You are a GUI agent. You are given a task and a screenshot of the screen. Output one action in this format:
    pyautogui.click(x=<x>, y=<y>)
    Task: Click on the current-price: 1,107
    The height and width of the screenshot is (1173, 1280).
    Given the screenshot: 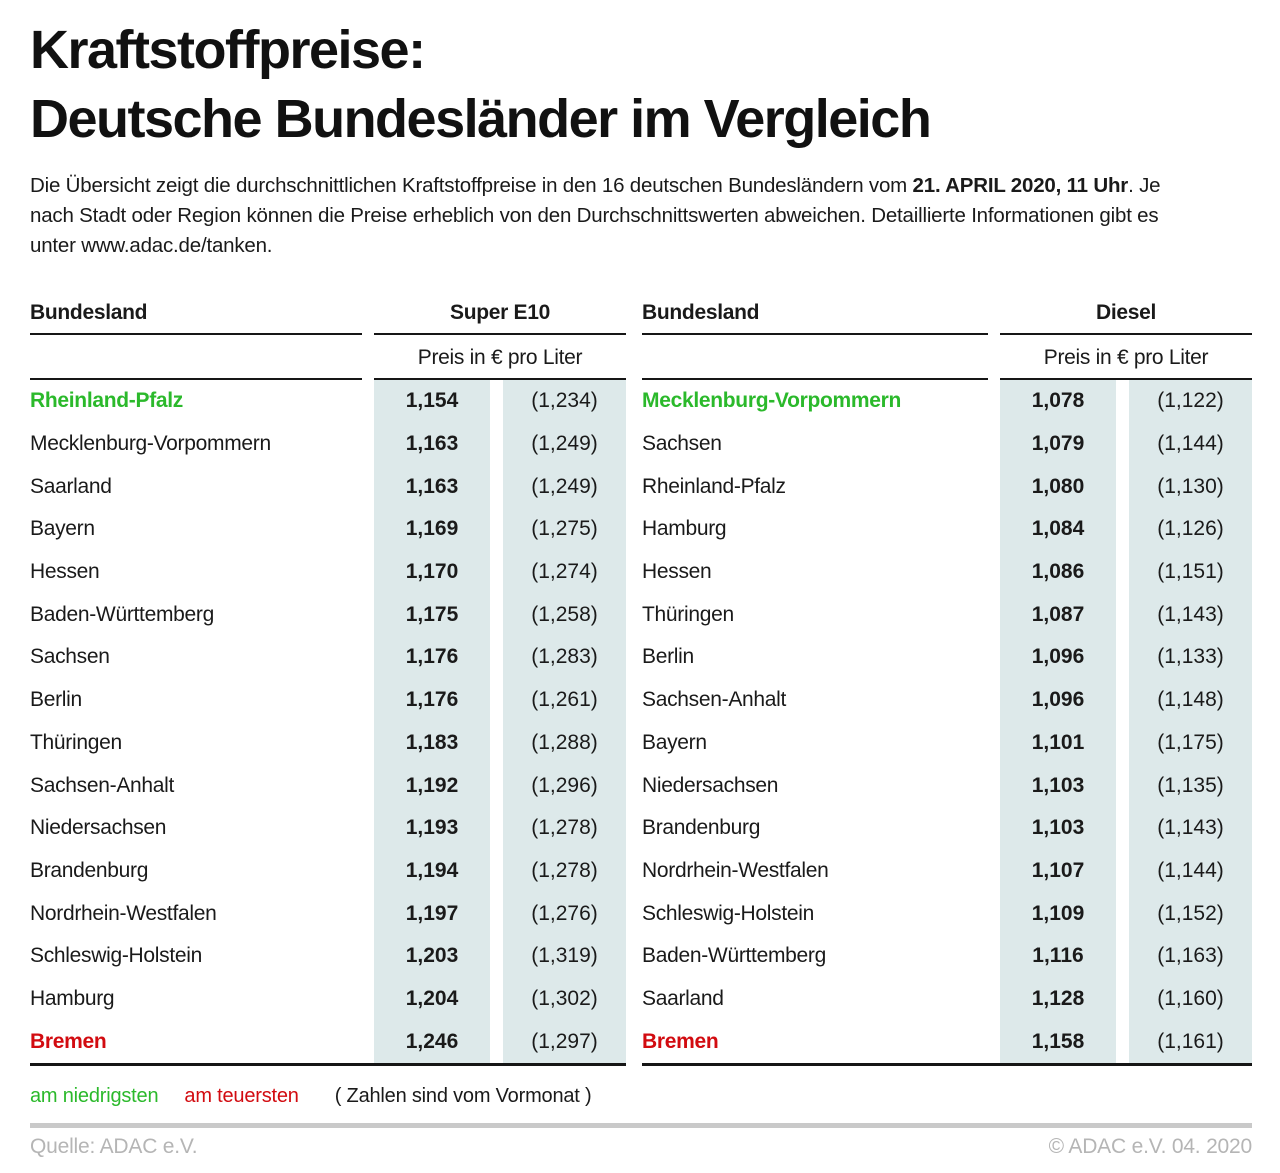 What is the action you would take?
    pyautogui.click(x=1058, y=871)
    